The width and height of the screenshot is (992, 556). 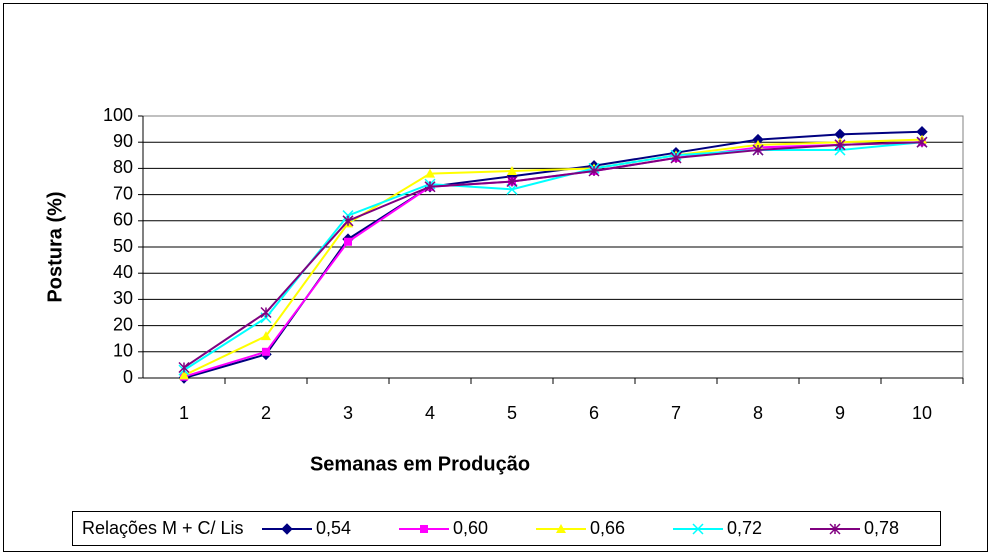 What do you see at coordinates (118, 115) in the screenshot?
I see `y-tick-label: 100` at bounding box center [118, 115].